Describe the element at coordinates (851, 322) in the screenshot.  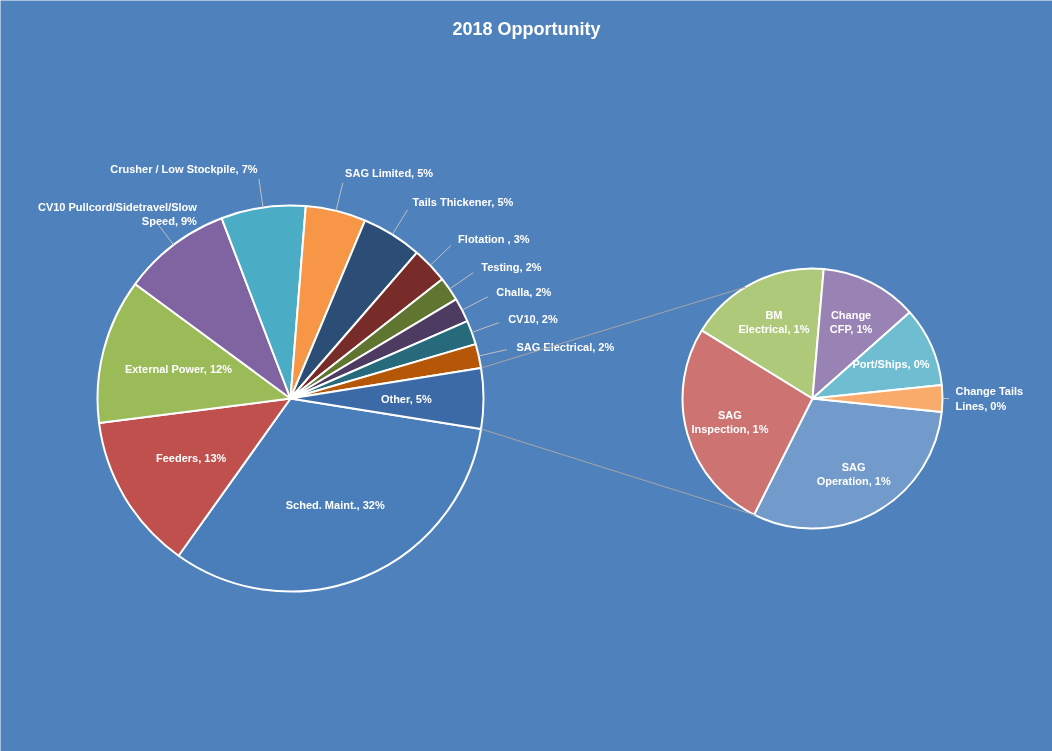
I see `slice-label: Change CFP, 1%` at that location.